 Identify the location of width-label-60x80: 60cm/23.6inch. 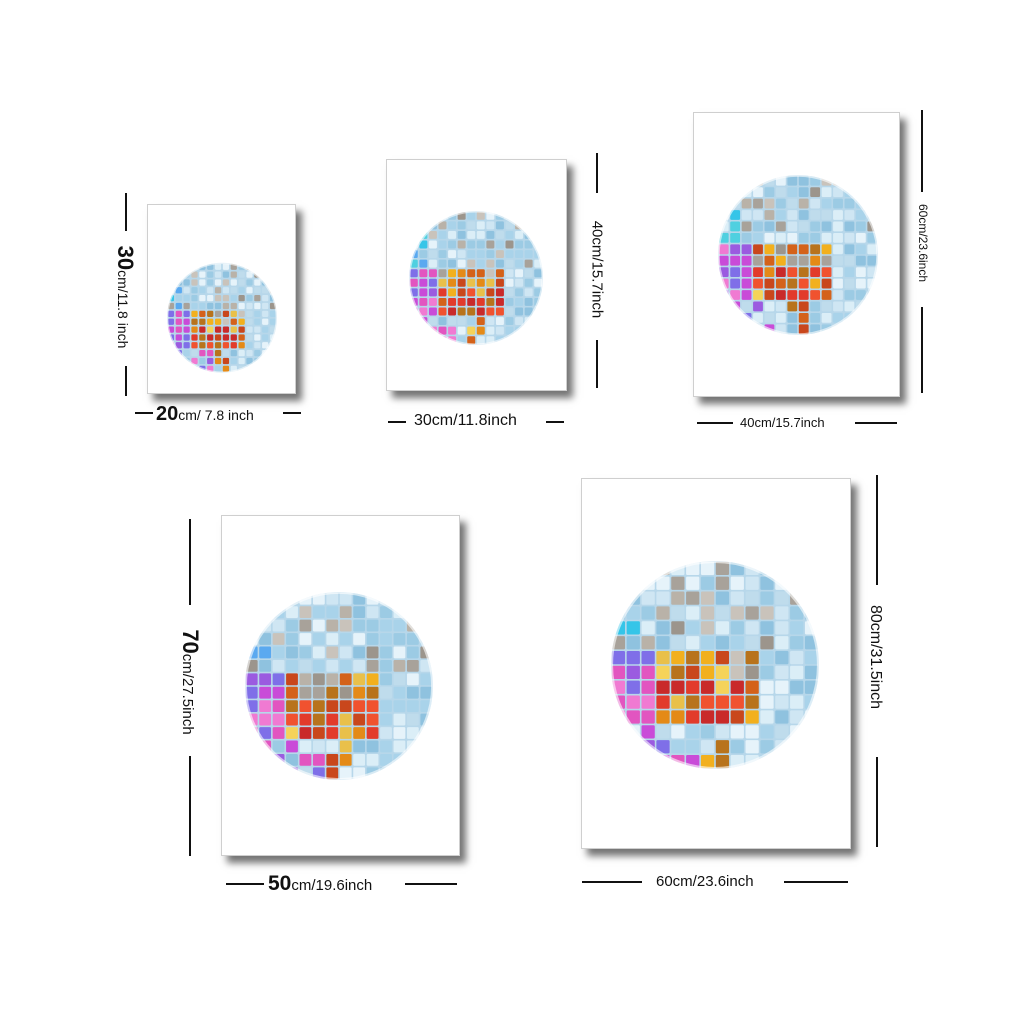
(705, 881).